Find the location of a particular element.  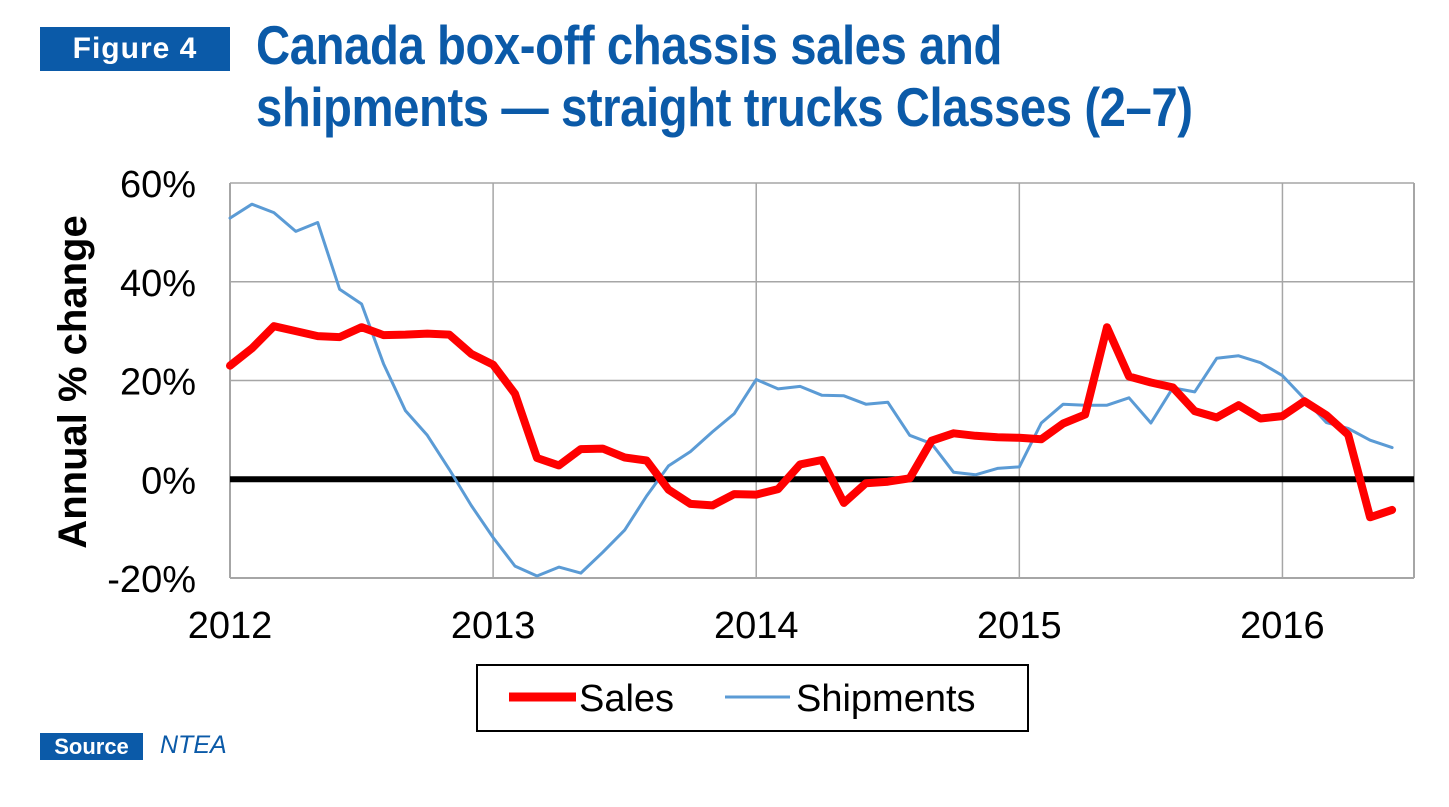

x-tick-label: 2012 is located at coordinates (230, 626).